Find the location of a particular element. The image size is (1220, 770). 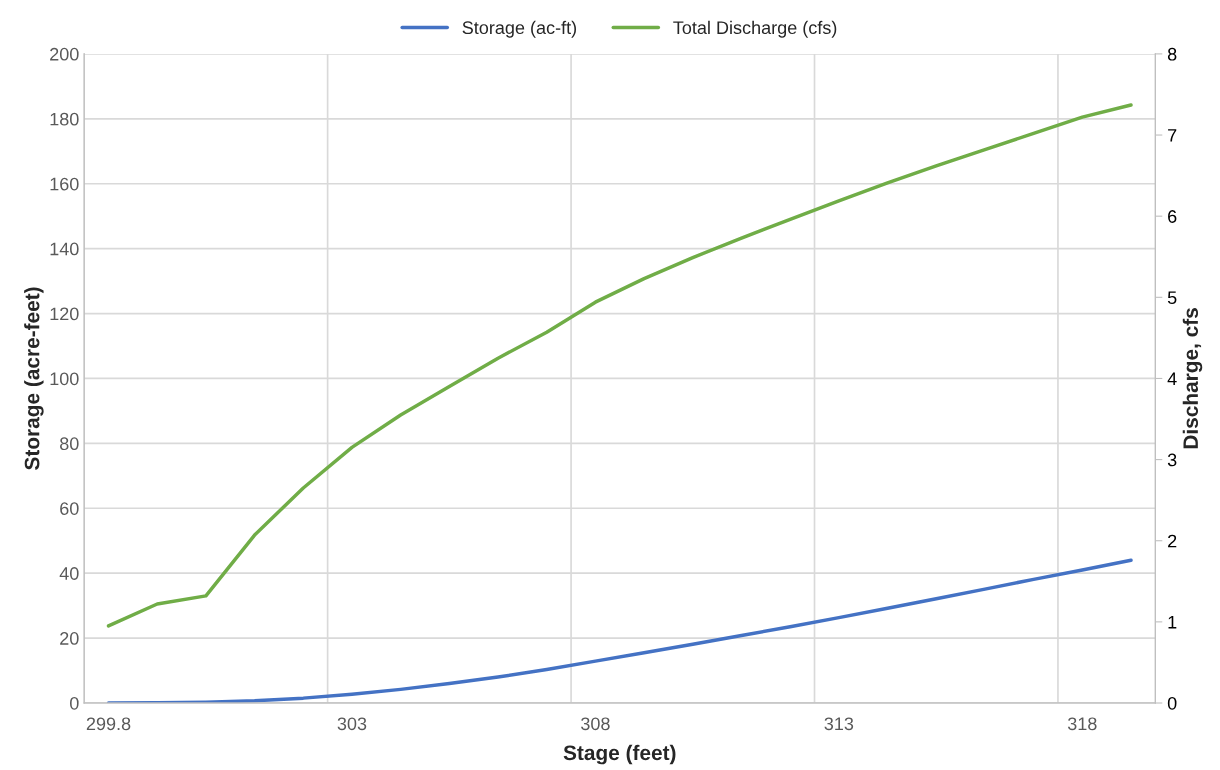

y-tick-label: 200 is located at coordinates (64, 54).